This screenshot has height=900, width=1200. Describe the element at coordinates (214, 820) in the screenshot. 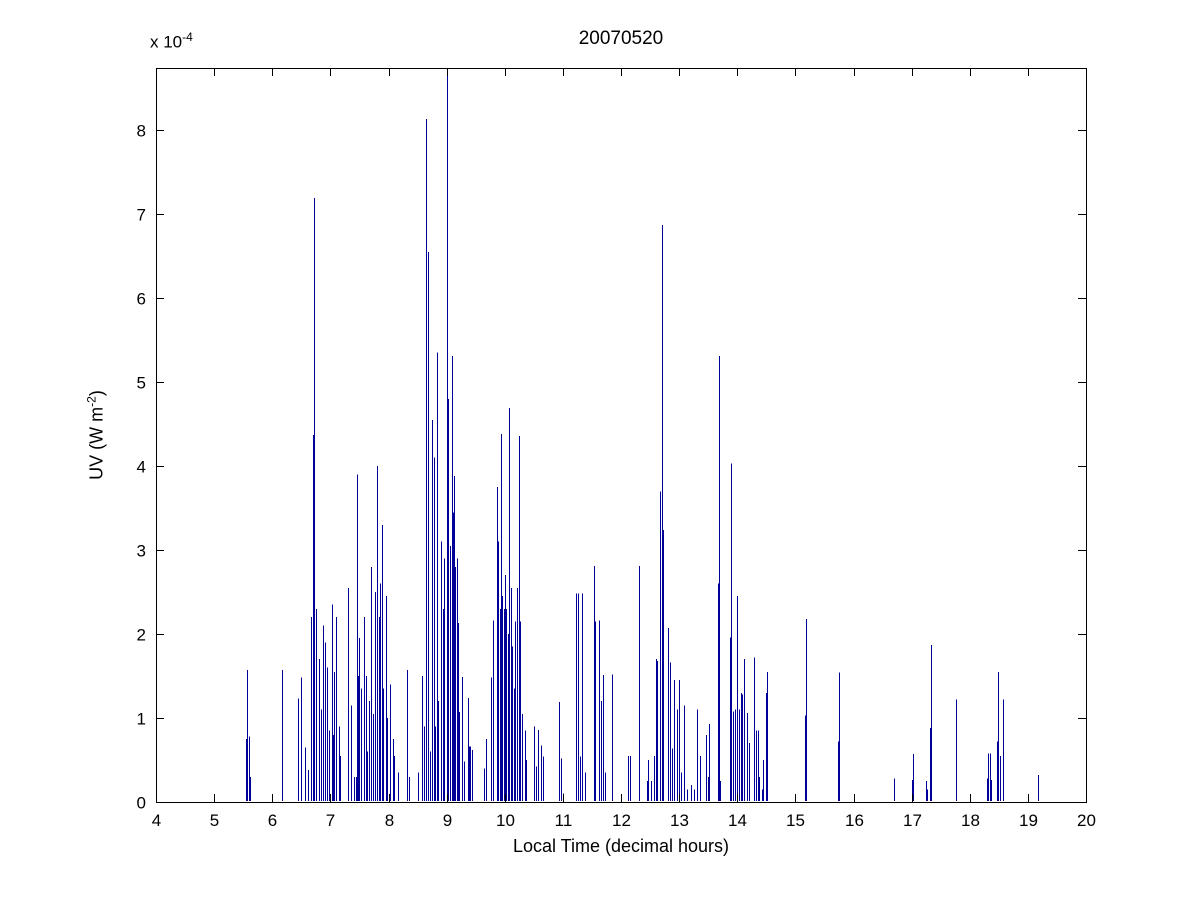

I see `x-tick-label: 5` at that location.